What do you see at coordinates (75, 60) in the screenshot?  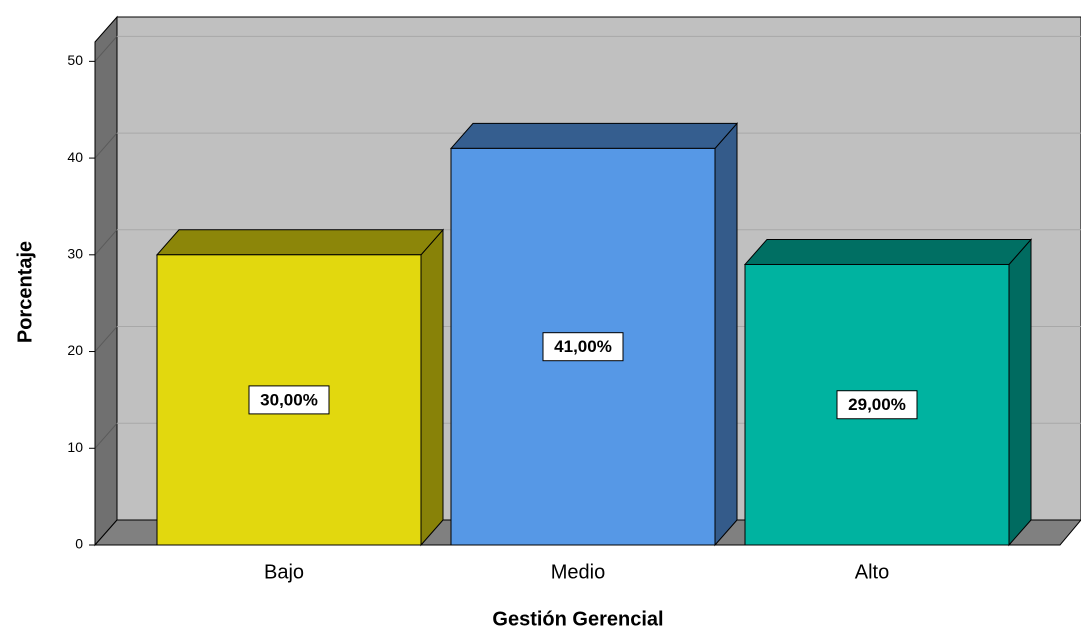 I see `y-tick-label: 50` at bounding box center [75, 60].